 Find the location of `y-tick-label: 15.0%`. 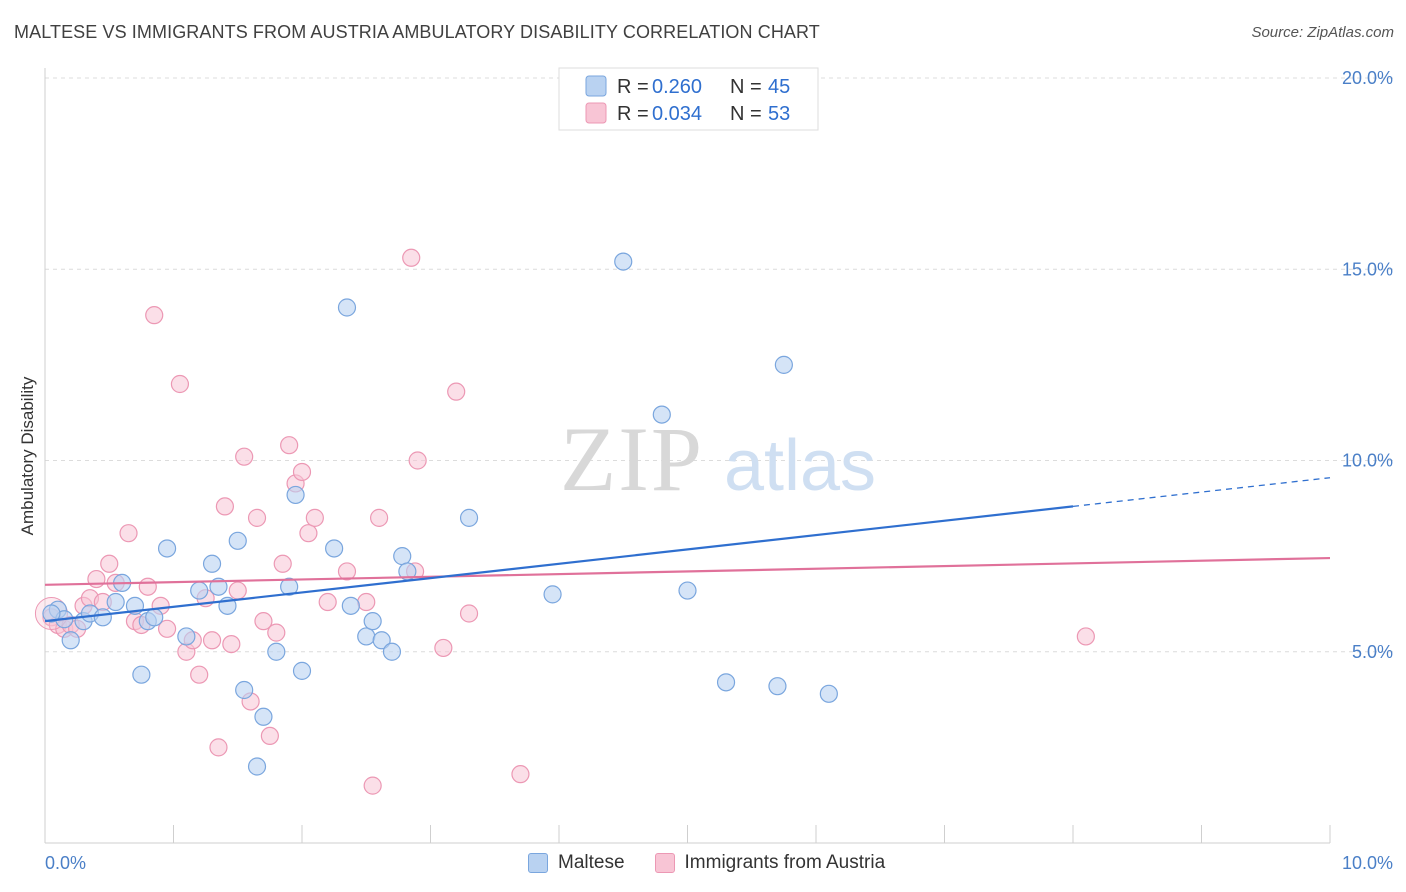

y-tick-label: 15.0% is located at coordinates (1367, 269).